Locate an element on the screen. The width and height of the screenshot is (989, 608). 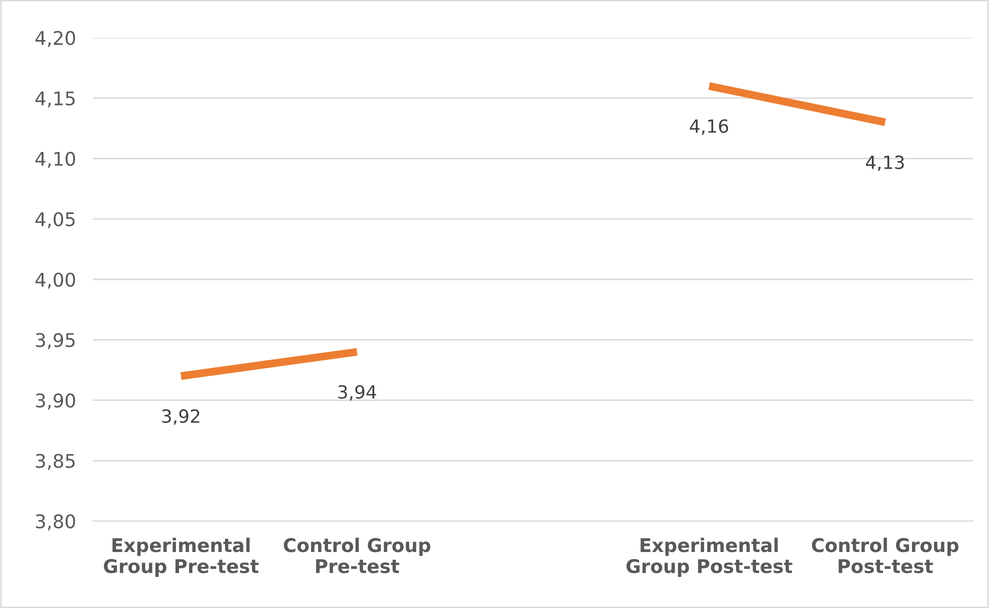
y-tick-label: 4,05 is located at coordinates (55, 220).